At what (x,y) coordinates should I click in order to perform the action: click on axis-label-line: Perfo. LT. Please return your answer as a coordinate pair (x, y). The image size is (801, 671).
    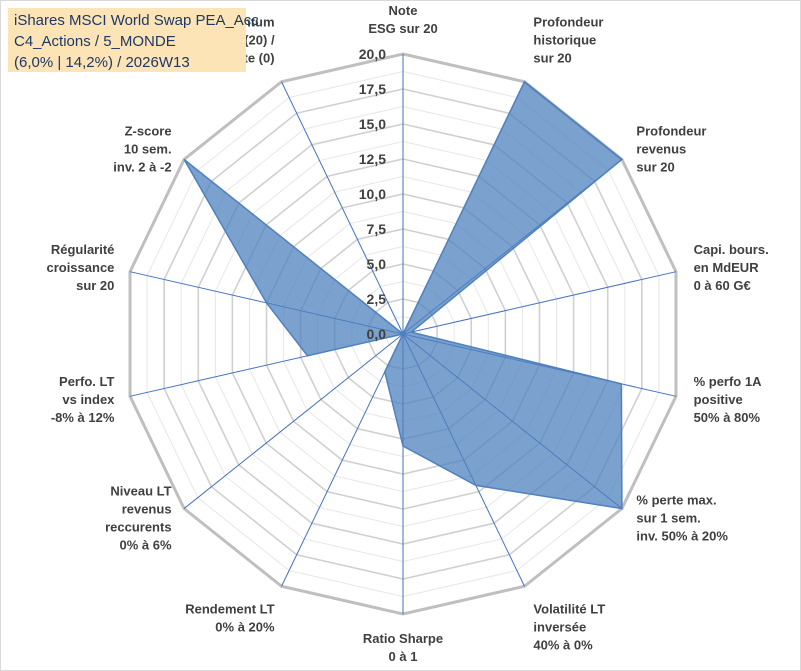
    Looking at the image, I should click on (86, 381).